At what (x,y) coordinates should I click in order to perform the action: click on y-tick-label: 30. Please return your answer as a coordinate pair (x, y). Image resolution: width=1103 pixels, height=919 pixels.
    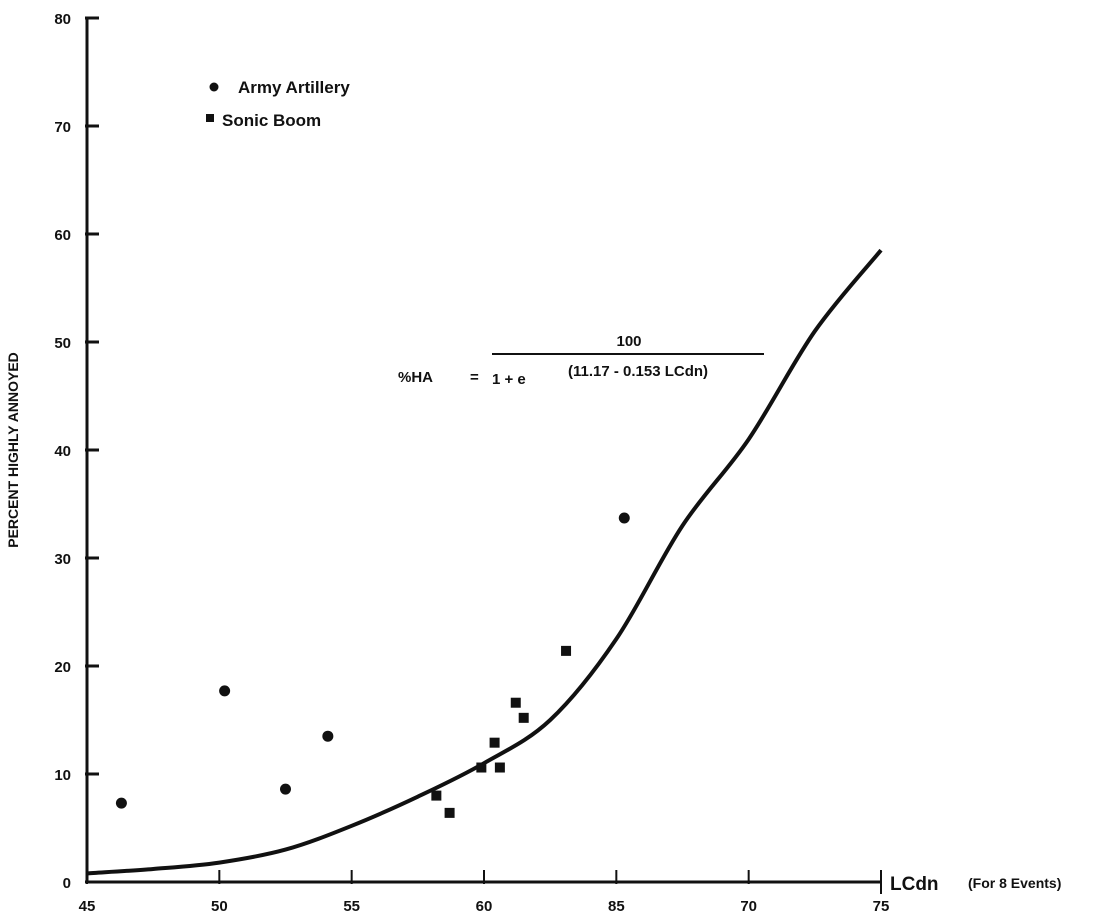
    Looking at the image, I should click on (62, 559).